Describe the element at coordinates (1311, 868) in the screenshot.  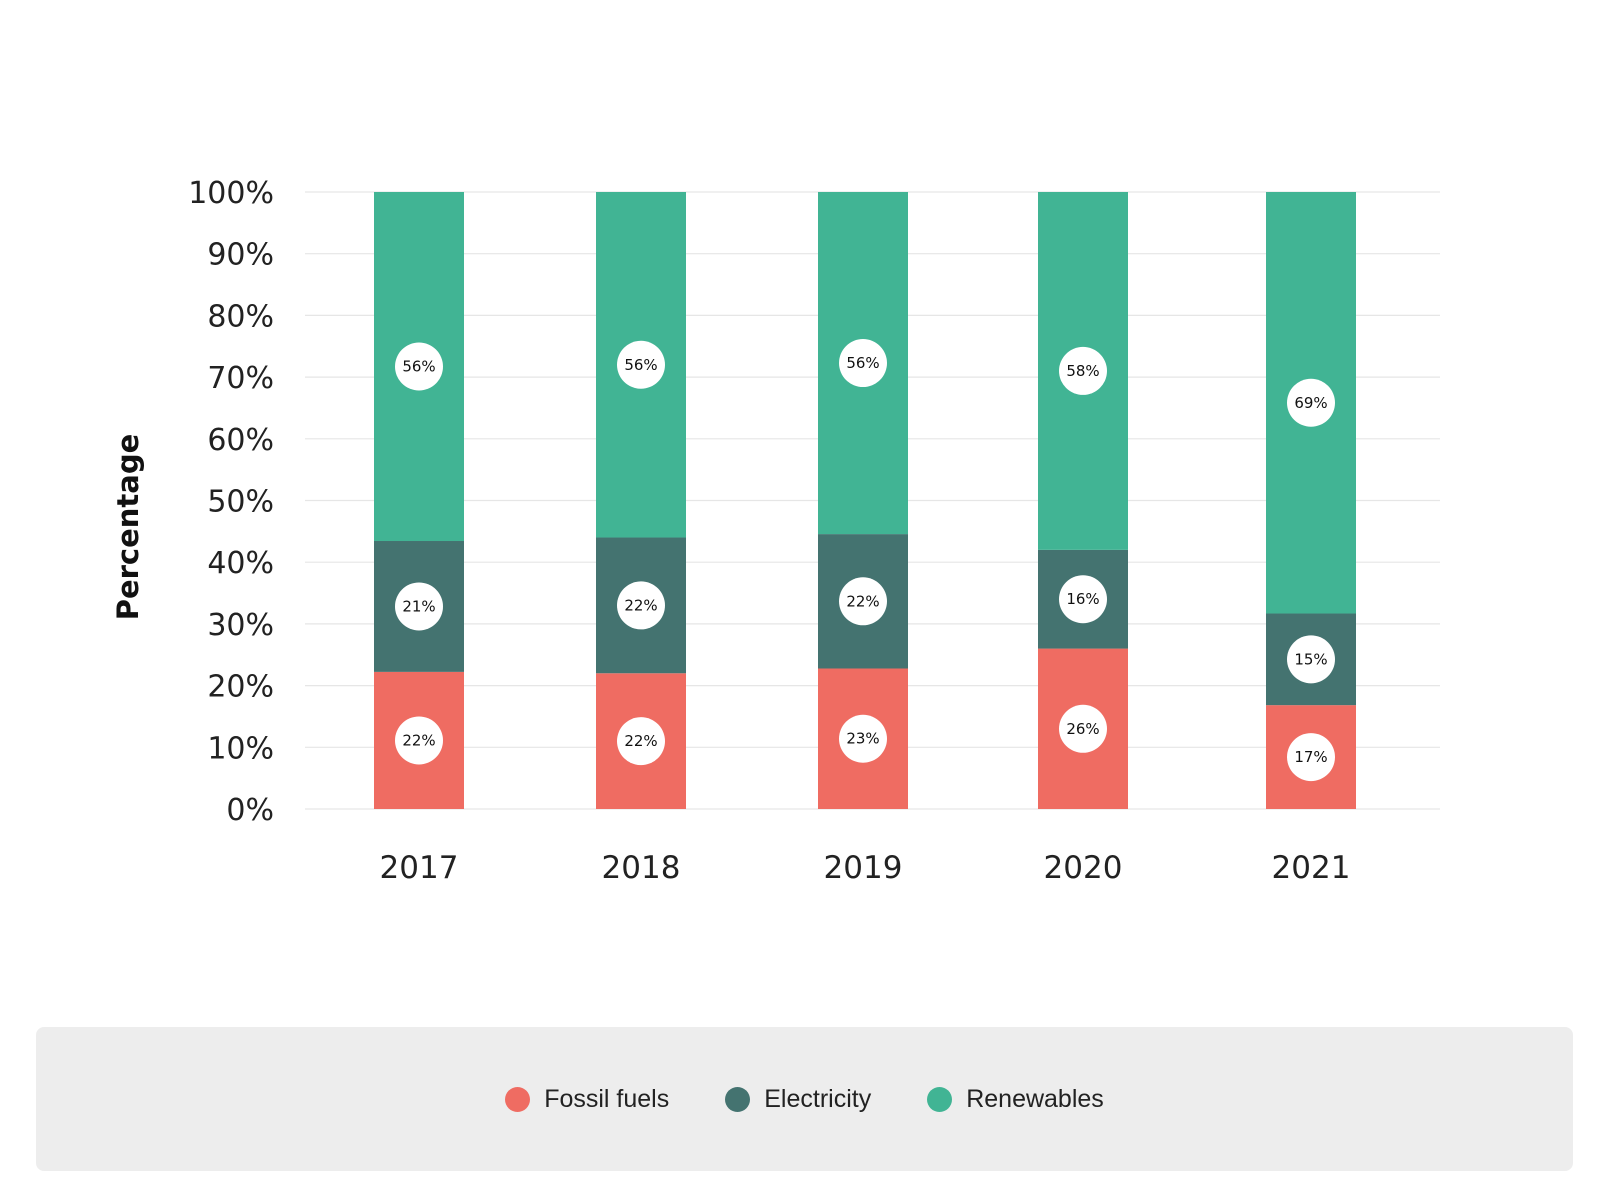
I see `x-tick-label: 2021` at that location.